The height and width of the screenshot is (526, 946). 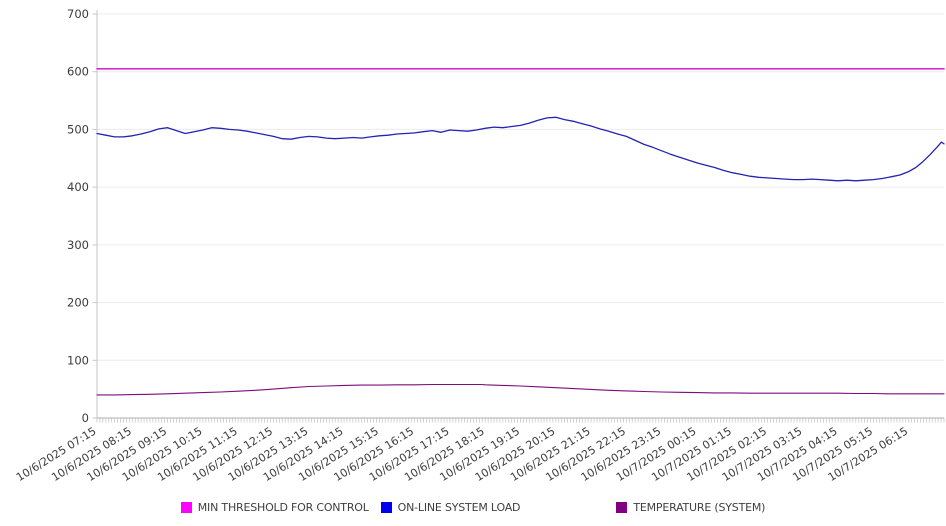 I want to click on legend-item-online-system-load: ON-LINE SYSTEM LOAD, so click(x=450, y=507).